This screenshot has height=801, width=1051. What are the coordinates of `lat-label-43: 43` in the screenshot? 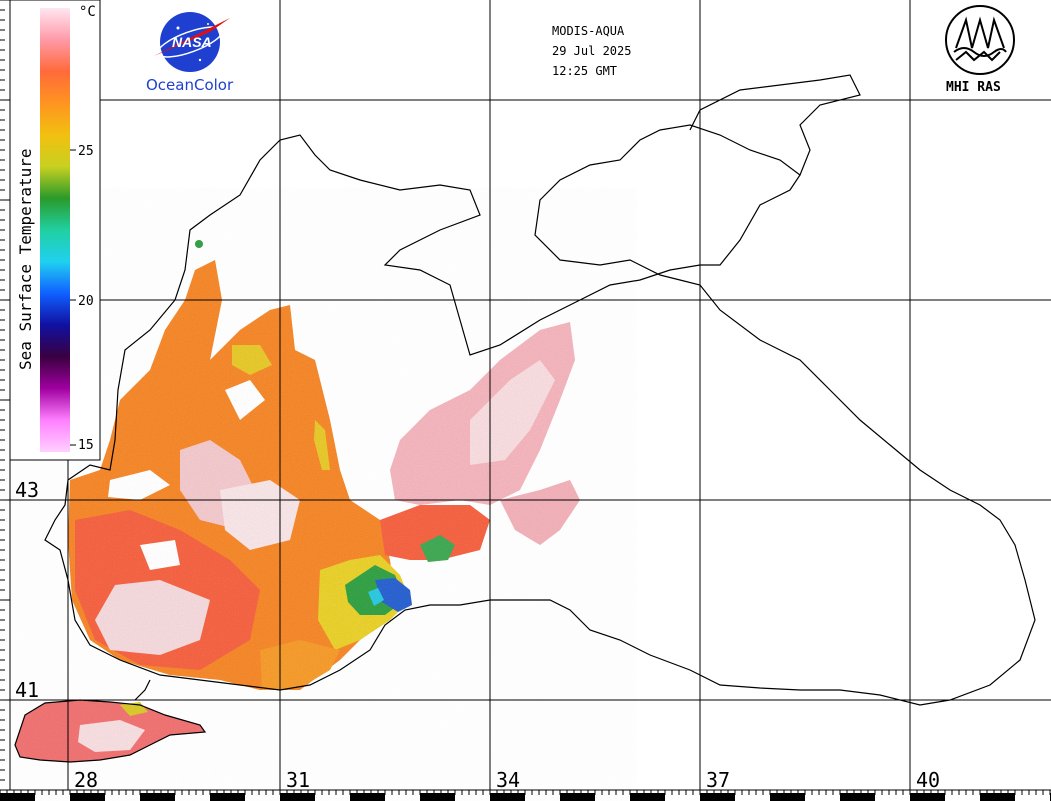 It's located at (27, 490).